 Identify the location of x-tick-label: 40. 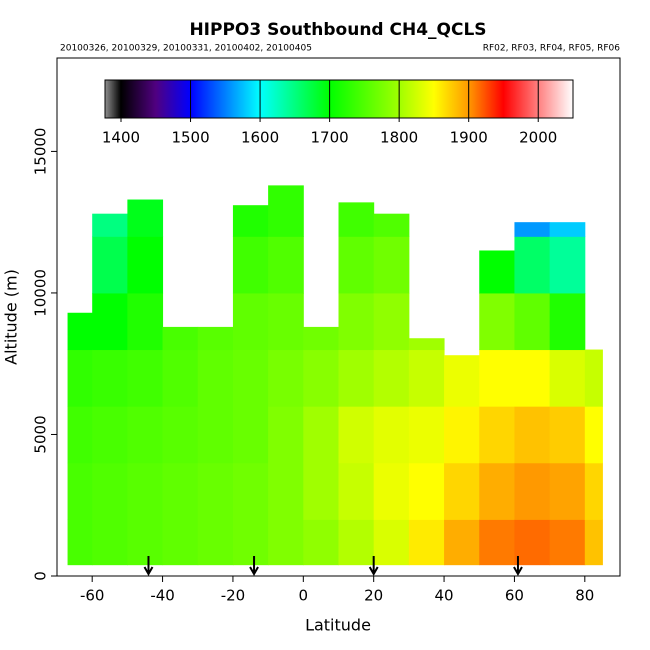
(444, 596).